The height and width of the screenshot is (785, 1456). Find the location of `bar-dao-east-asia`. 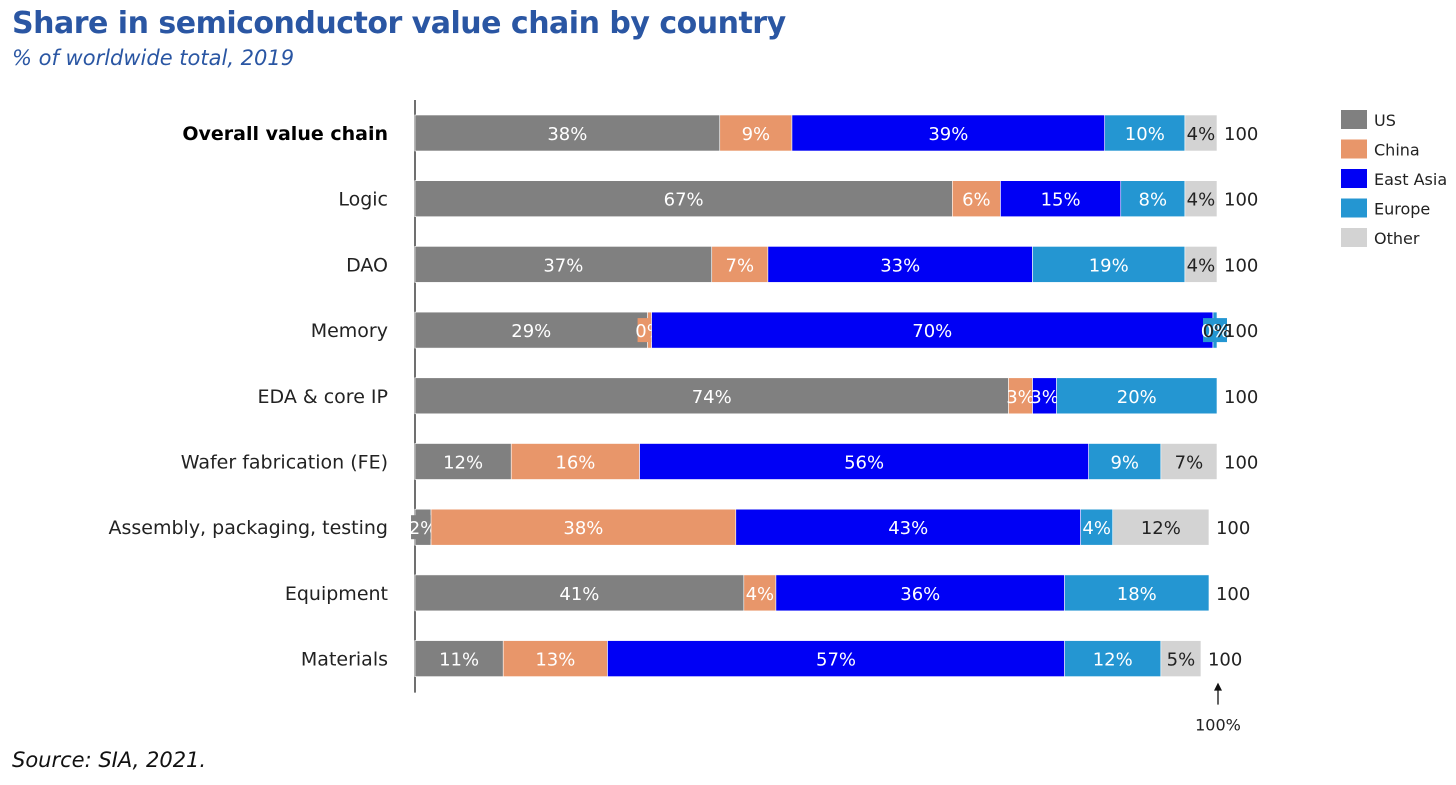

bar-dao-east-asia is located at coordinates (900, 264).